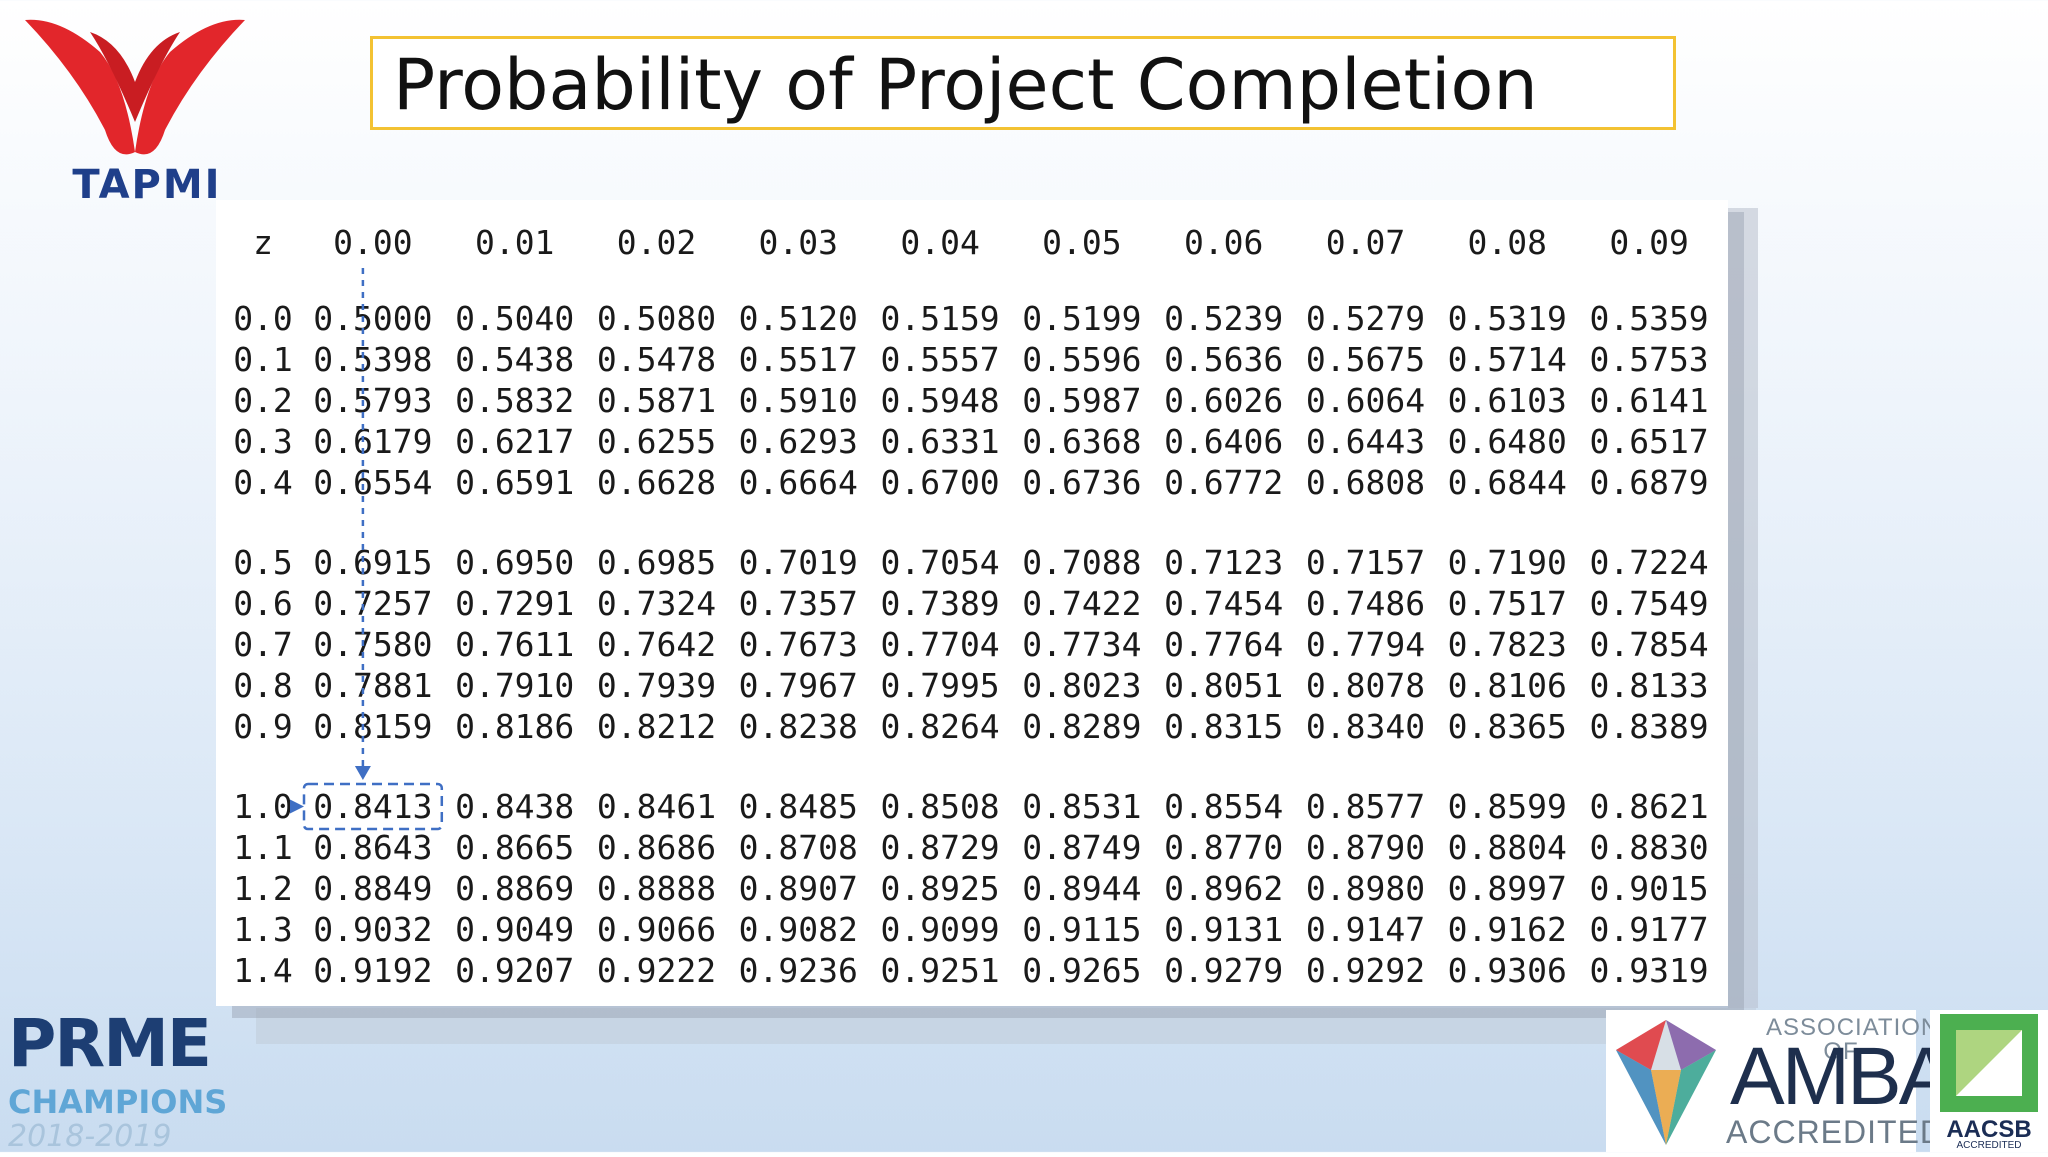 Image resolution: width=2048 pixels, height=1157 pixels. I want to click on column-header: 0.09, so click(1649, 242).